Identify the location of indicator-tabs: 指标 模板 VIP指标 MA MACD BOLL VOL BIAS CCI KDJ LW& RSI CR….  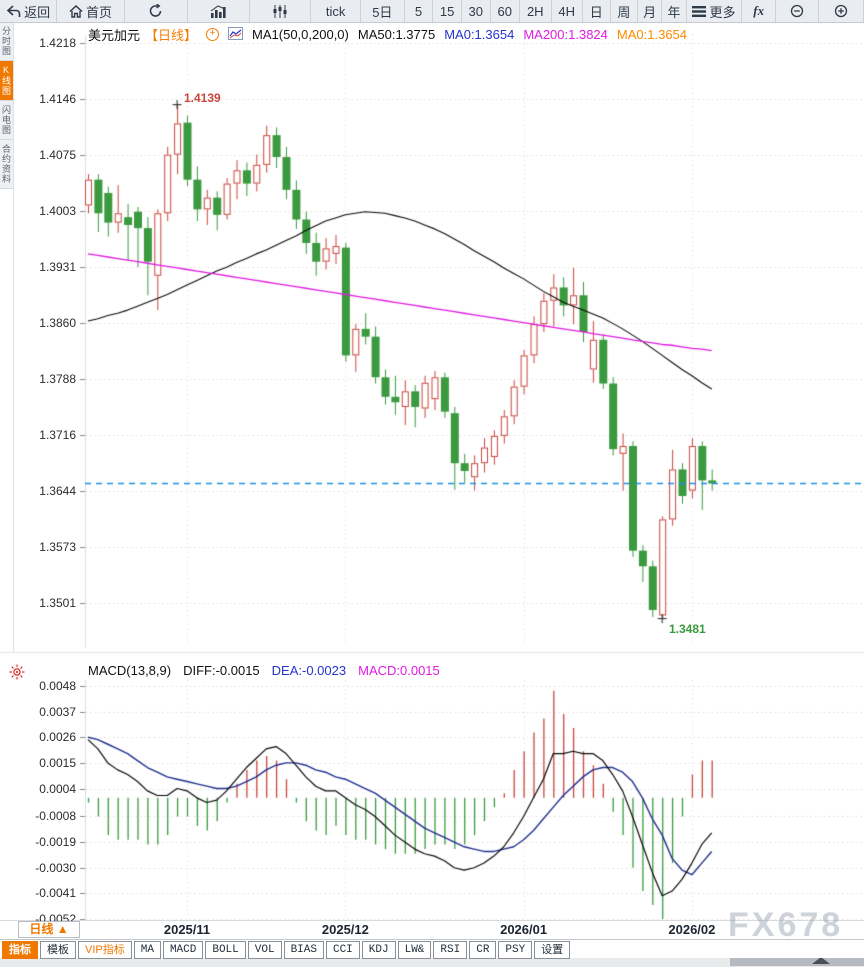
(432, 949).